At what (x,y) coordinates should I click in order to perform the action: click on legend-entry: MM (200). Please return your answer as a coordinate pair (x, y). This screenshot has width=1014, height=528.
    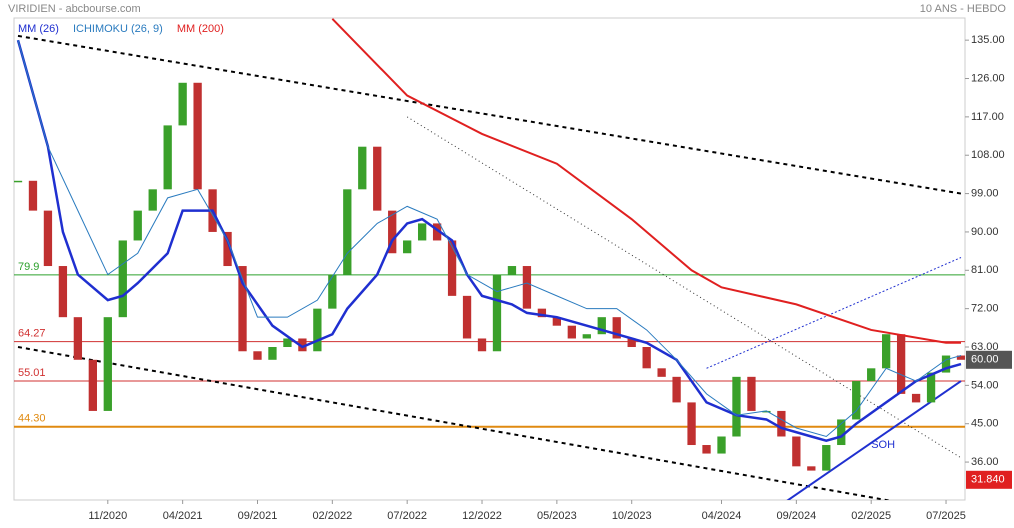
    Looking at the image, I should click on (200, 29).